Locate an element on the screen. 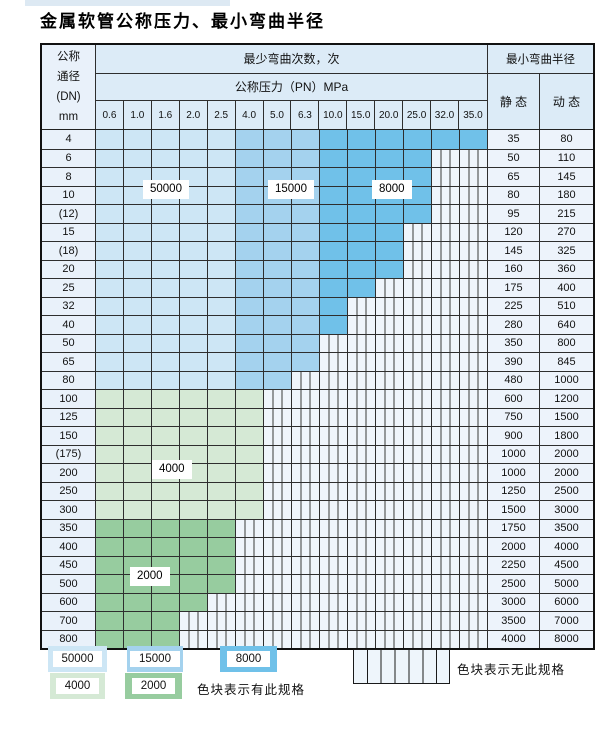  static-radius-cell: 2000 is located at coordinates (514, 547).